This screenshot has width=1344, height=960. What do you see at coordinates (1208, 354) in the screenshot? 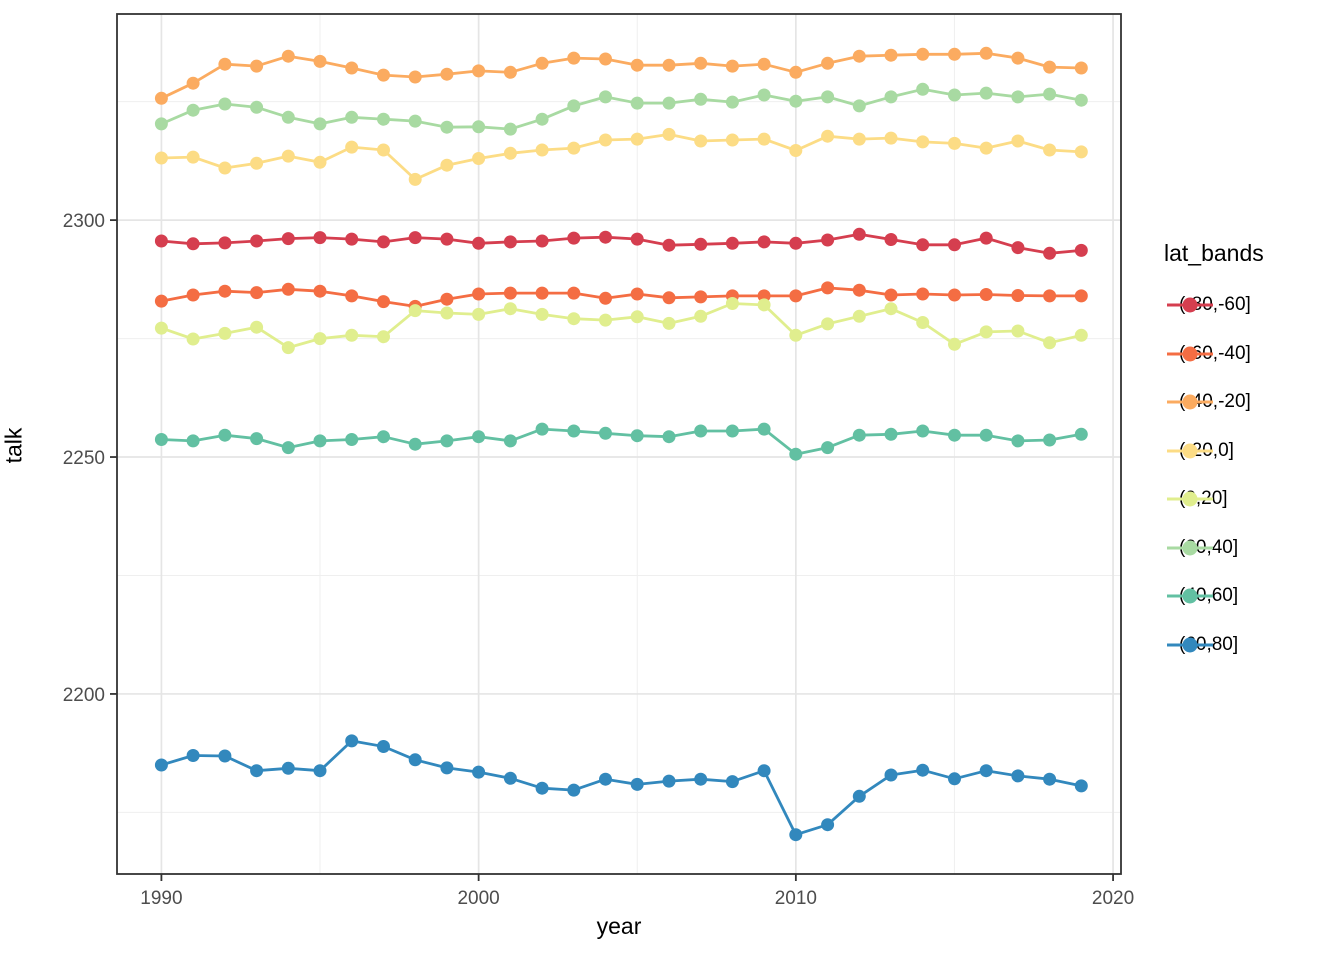
I see `legend-item-(-60,-40]: (-60,-40]` at bounding box center [1208, 354].